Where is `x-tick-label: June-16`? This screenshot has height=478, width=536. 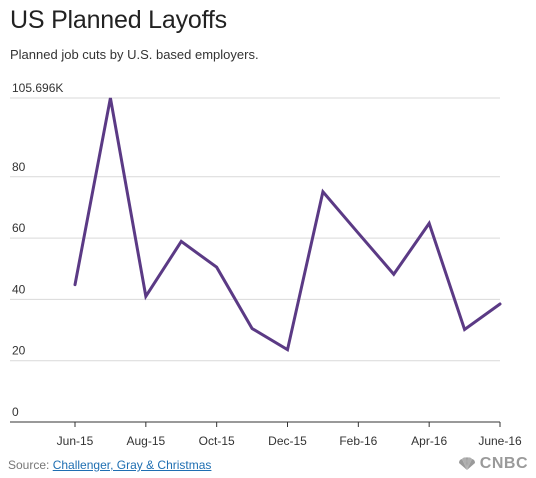
x-tick-label: June-16 is located at coordinates (500, 441).